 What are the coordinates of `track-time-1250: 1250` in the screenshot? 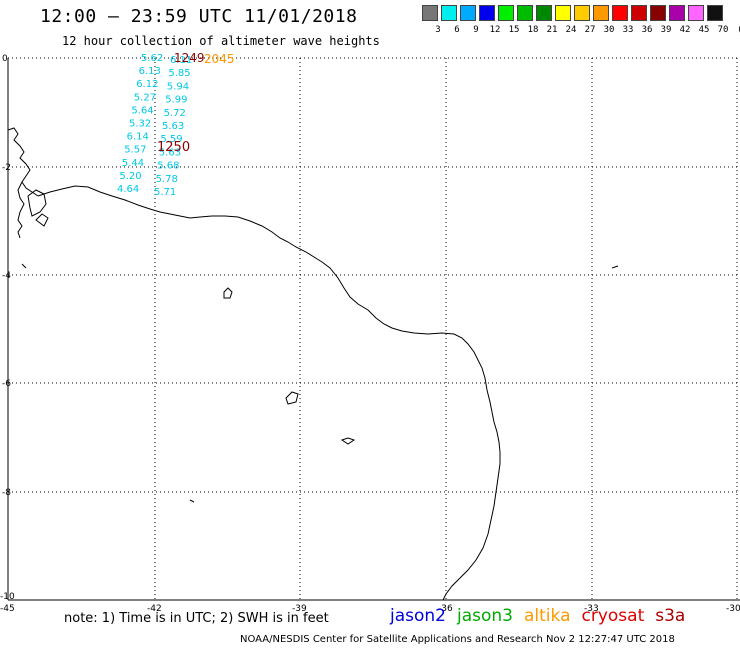 It's located at (173, 147).